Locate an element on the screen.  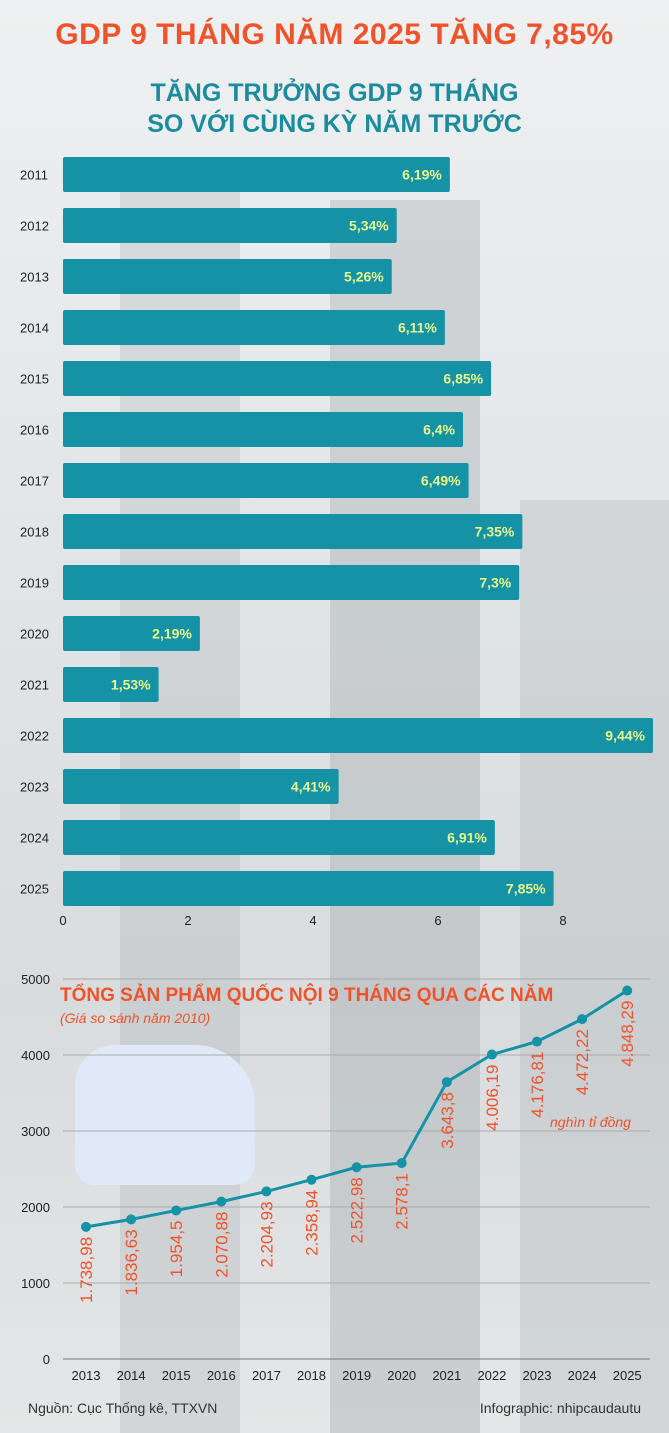
x-tick-label: 2019 is located at coordinates (356, 1375).